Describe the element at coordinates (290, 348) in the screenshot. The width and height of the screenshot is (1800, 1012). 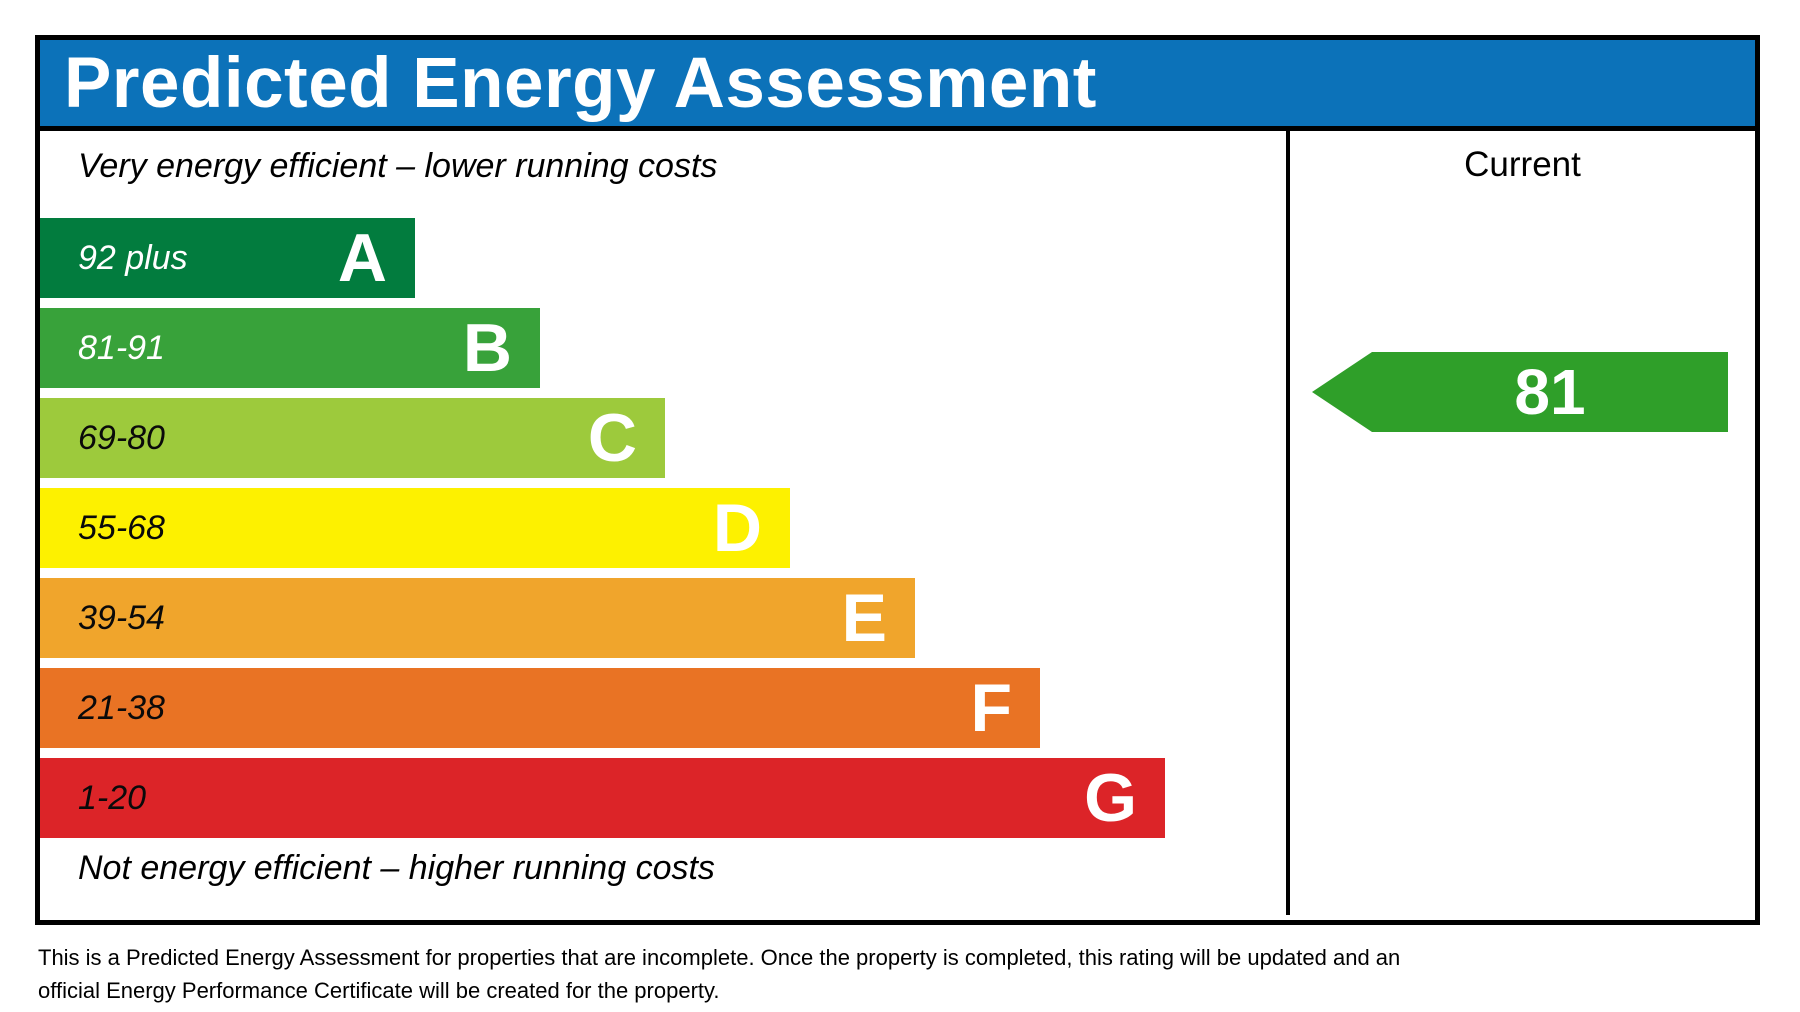
I see `band-row-b: 81-91 B` at that location.